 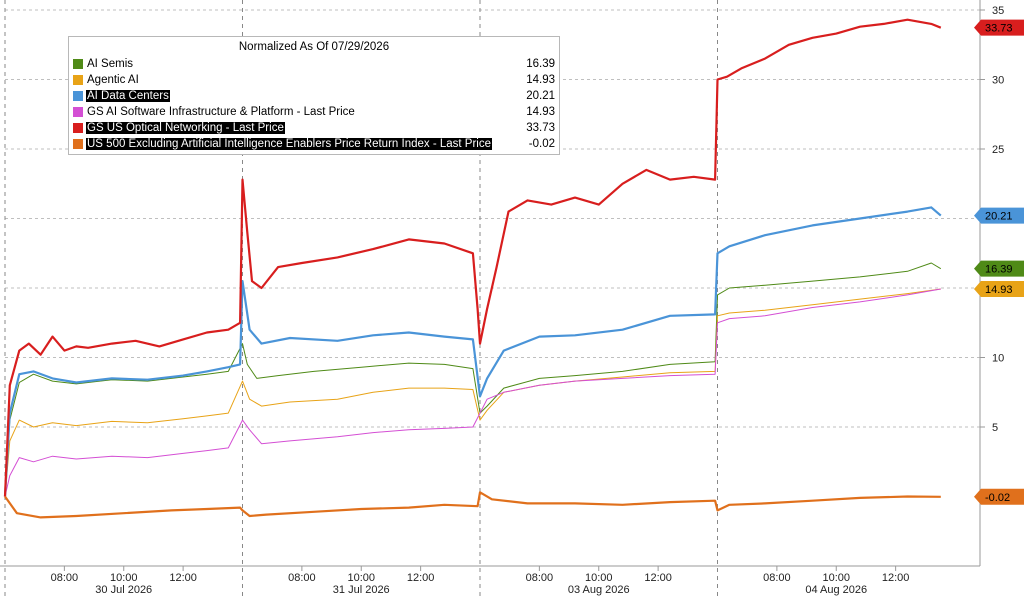 What do you see at coordinates (540, 64) in the screenshot?
I see `legend-value: 16.39` at bounding box center [540, 64].